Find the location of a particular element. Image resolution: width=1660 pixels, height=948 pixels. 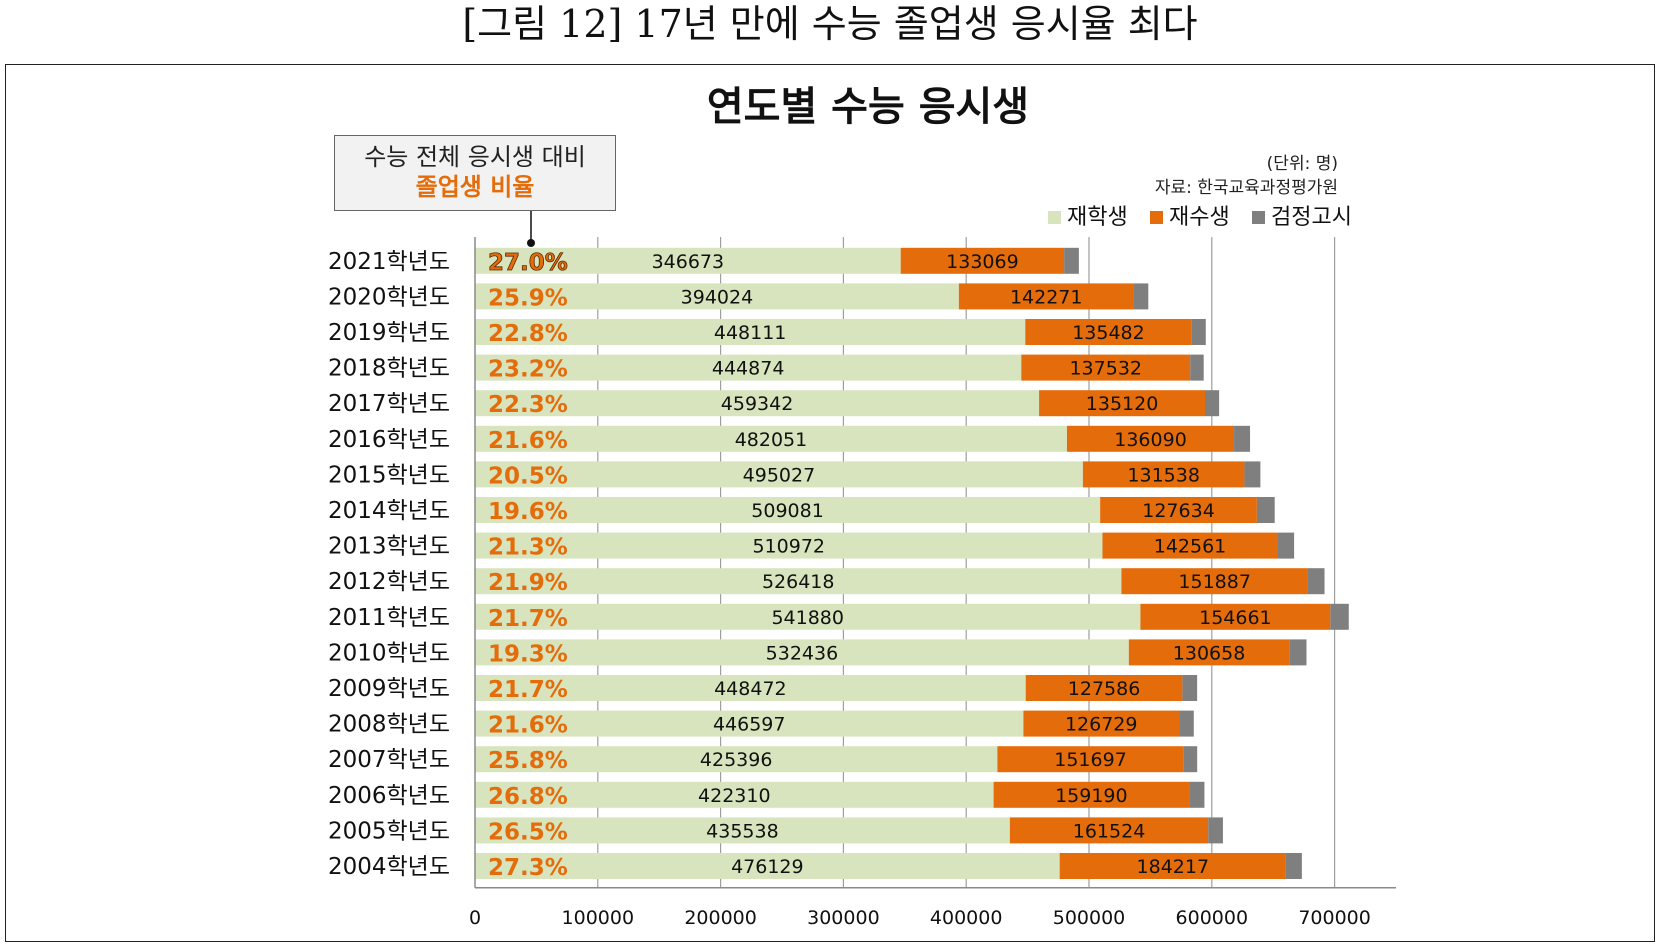

ratio-label: 25.9% is located at coordinates (528, 298).